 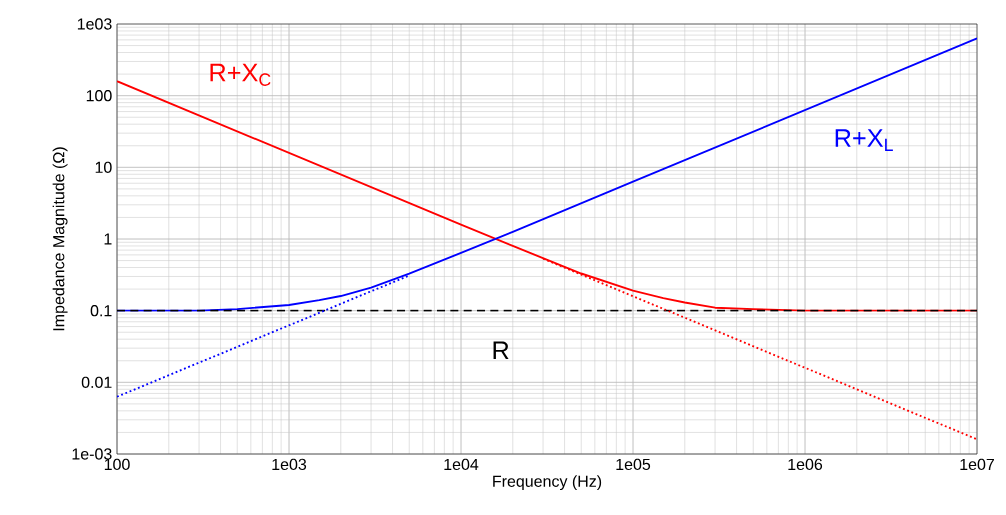 What do you see at coordinates (547, 483) in the screenshot?
I see `x-axis-title: Frequency (Hz)` at bounding box center [547, 483].